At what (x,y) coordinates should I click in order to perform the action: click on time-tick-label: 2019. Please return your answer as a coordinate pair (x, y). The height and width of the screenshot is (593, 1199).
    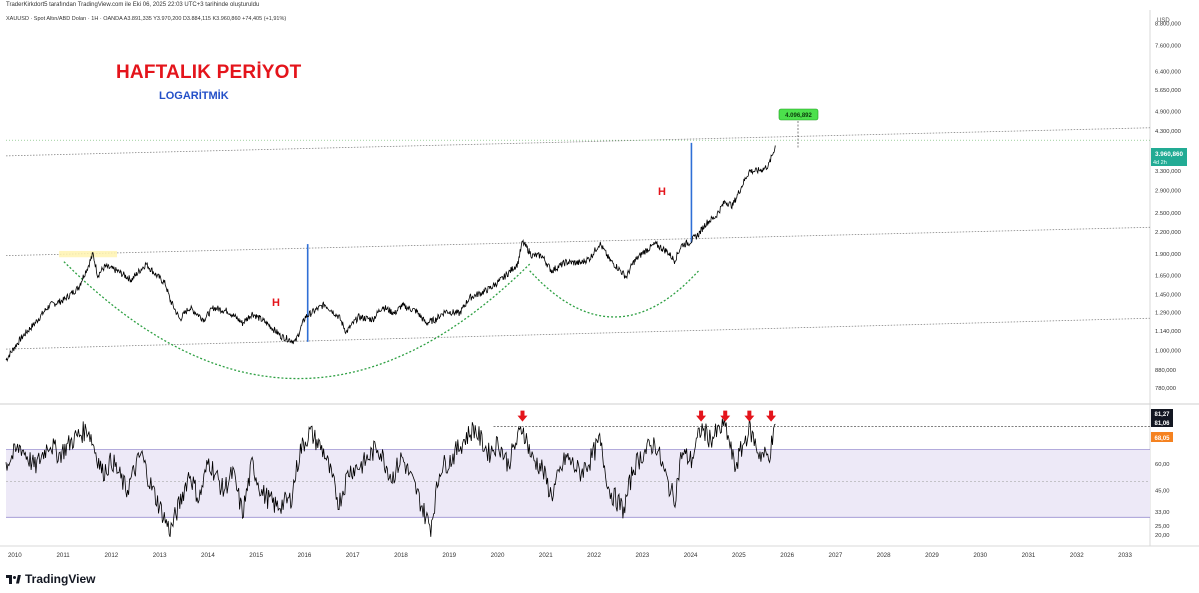
    Looking at the image, I should click on (449, 555).